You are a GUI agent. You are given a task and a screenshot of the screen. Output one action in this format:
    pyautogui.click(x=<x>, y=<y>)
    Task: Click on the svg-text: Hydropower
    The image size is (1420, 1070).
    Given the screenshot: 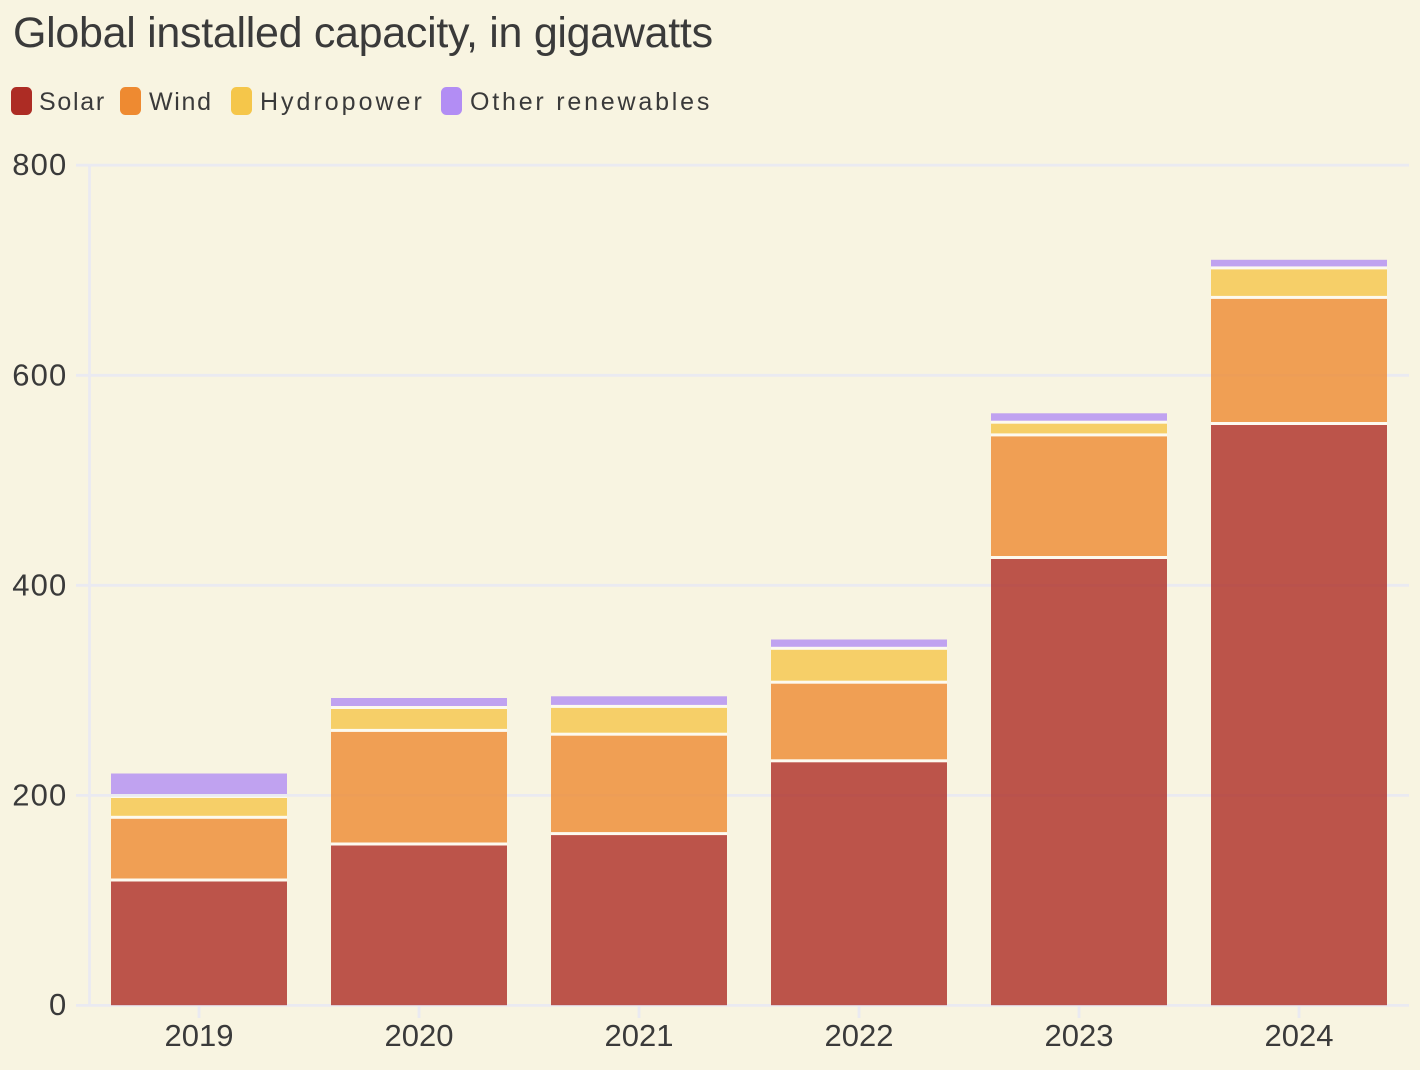 What is the action you would take?
    pyautogui.click(x=342, y=102)
    